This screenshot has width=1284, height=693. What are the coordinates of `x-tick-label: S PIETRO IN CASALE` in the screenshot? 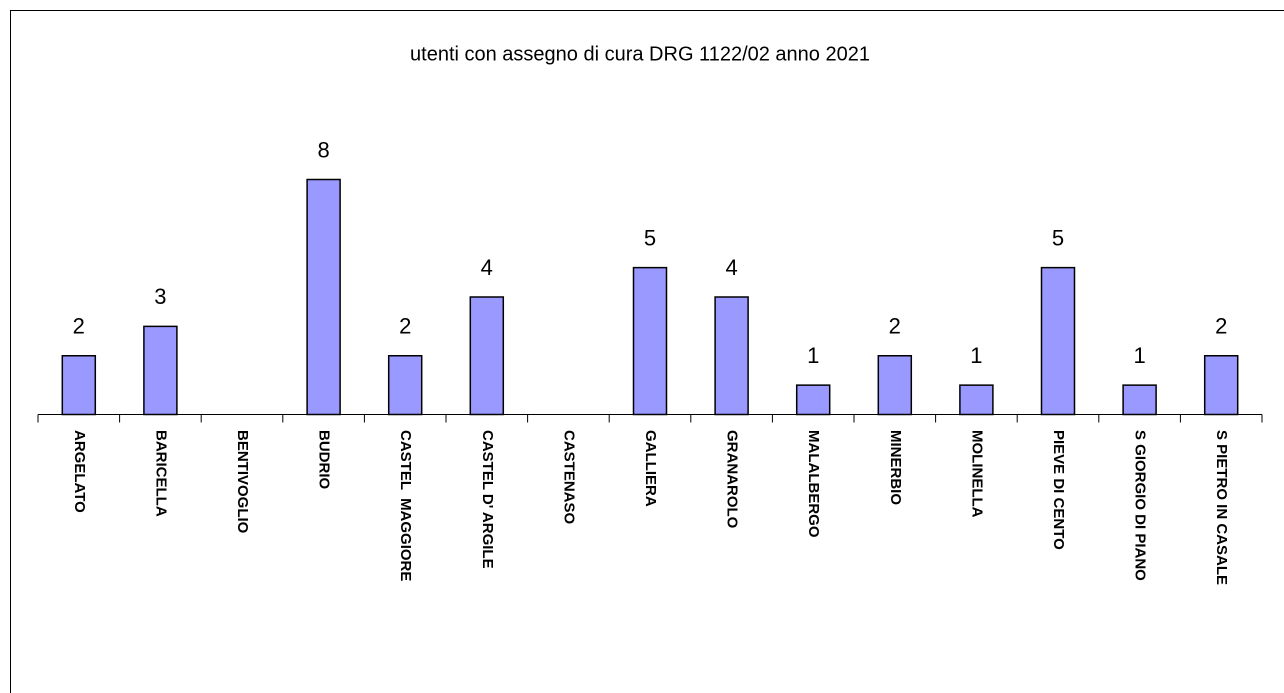 It's located at (1221, 507).